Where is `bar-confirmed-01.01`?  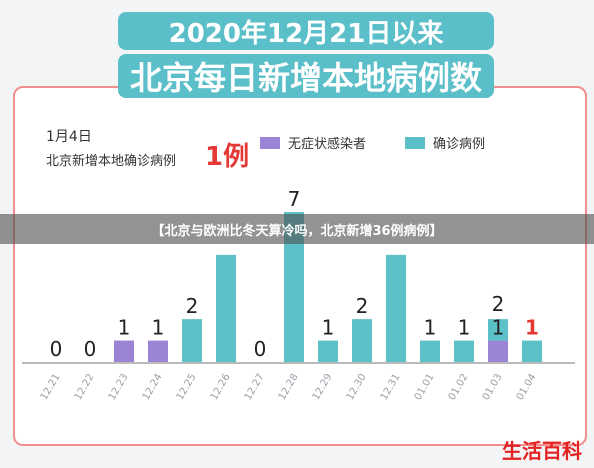
bar-confirmed-01.01 is located at coordinates (430, 351).